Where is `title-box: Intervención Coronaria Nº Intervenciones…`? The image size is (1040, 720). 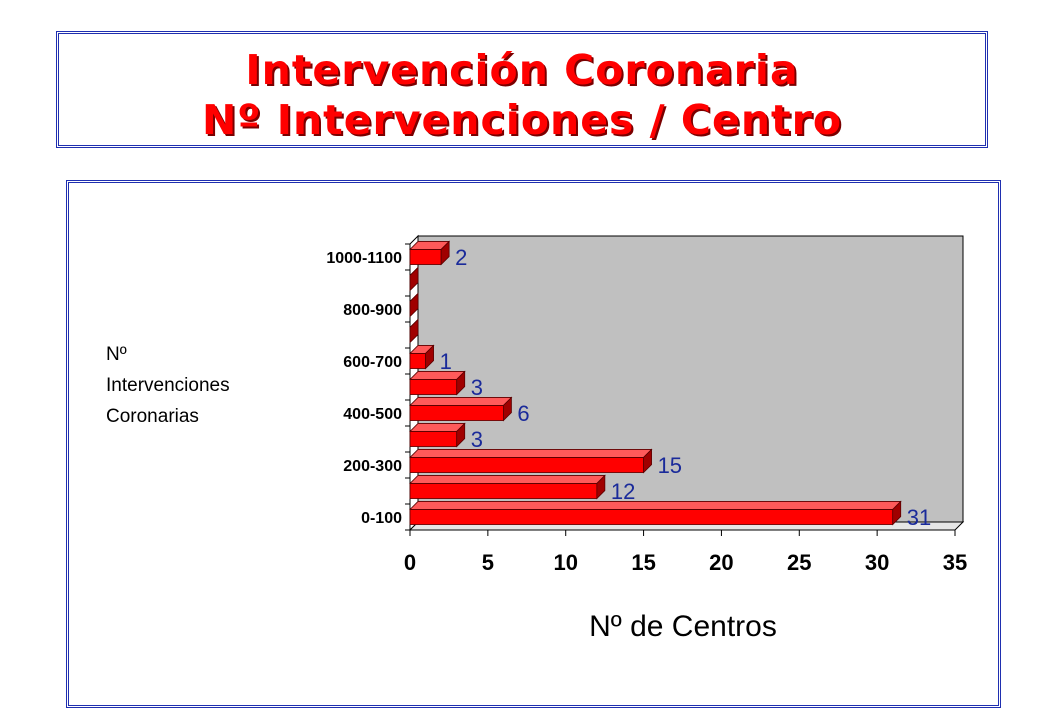 title-box: Intervención Coronaria Nº Intervenciones… is located at coordinates (522, 89).